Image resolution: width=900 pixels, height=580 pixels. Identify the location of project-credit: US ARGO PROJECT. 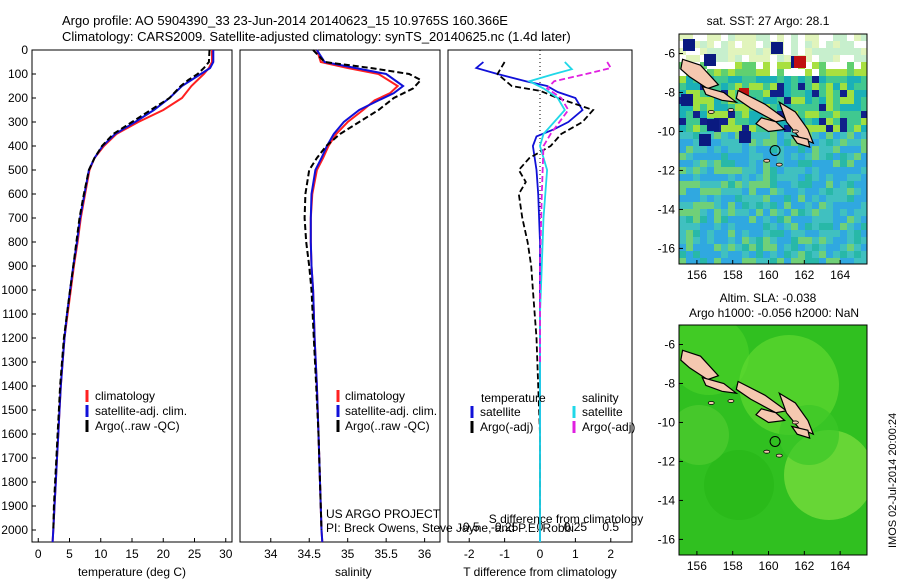
(383, 514).